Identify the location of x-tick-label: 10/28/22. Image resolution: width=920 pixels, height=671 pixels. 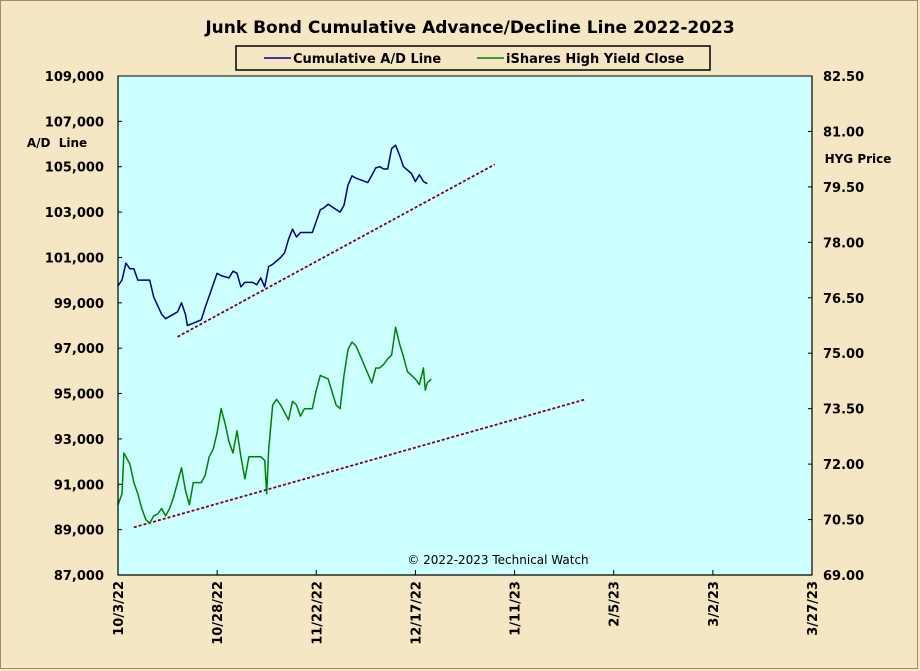
(218, 613).